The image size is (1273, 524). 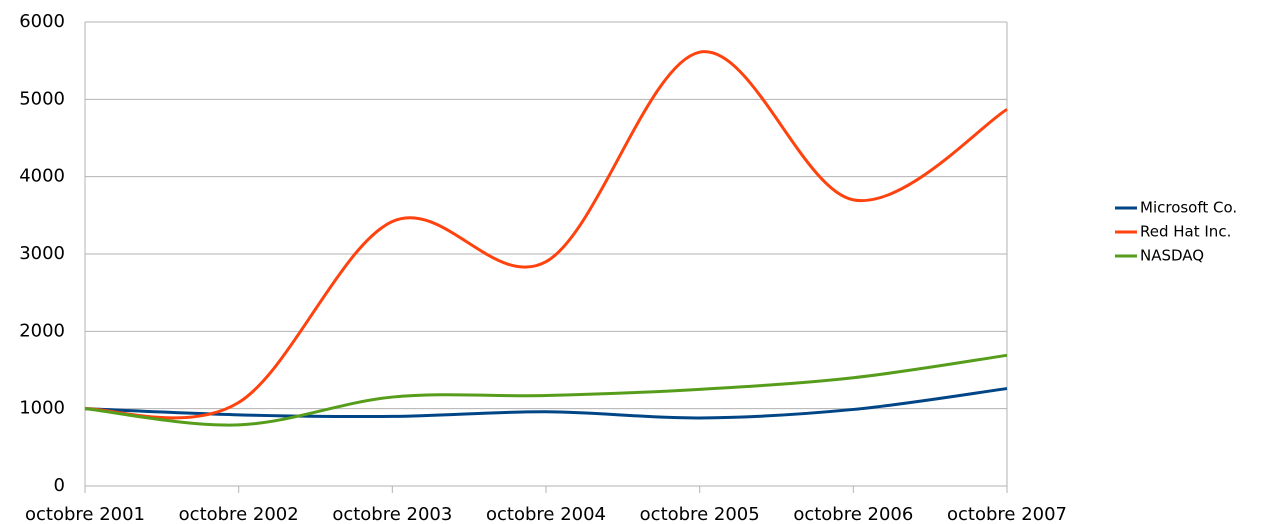 I want to click on y-tick-label: 4000, so click(x=42, y=176).